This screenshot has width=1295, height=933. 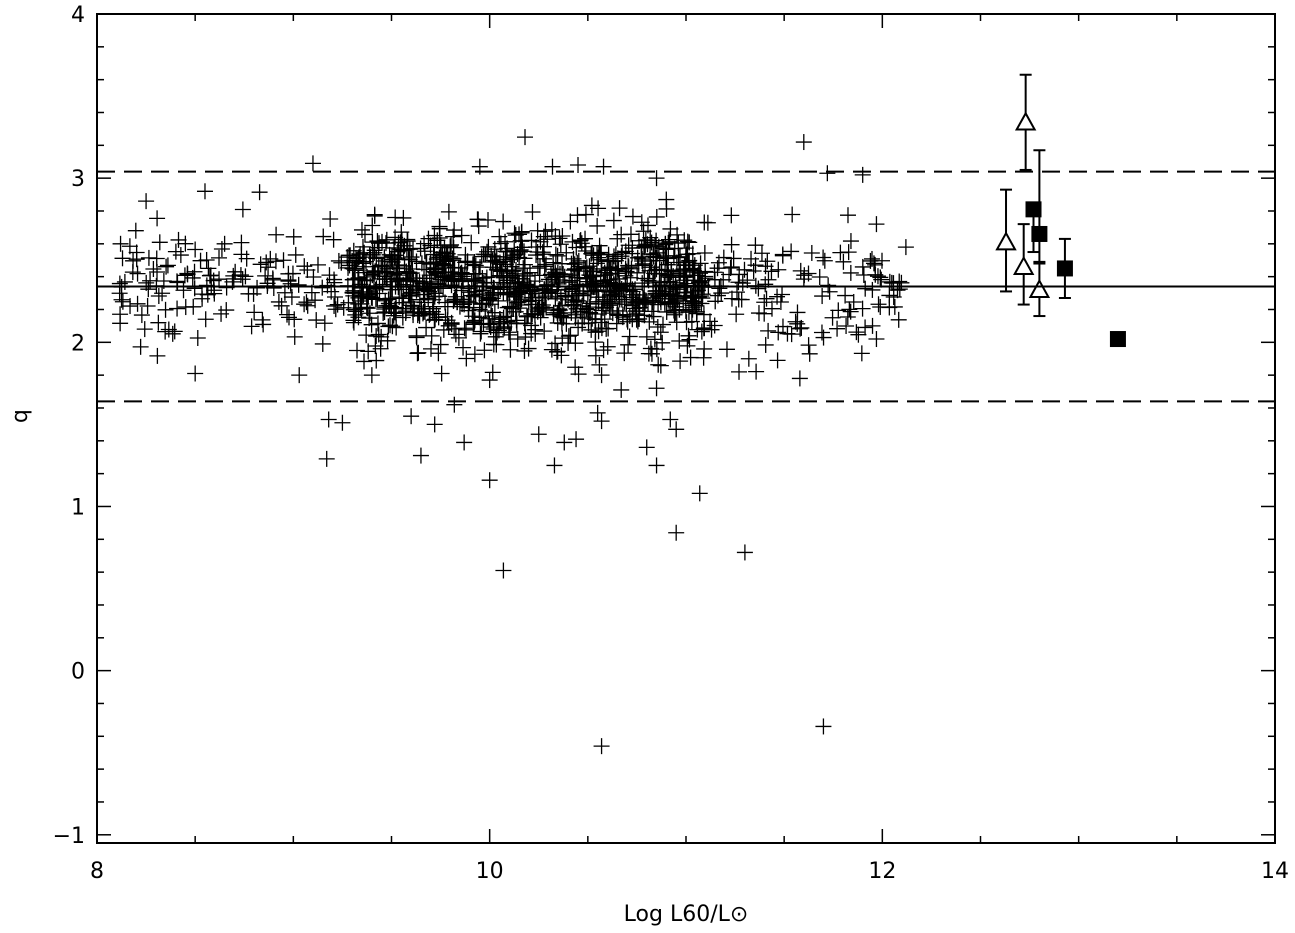 What do you see at coordinates (78, 343) in the screenshot?
I see `y-tick-label: 2` at bounding box center [78, 343].